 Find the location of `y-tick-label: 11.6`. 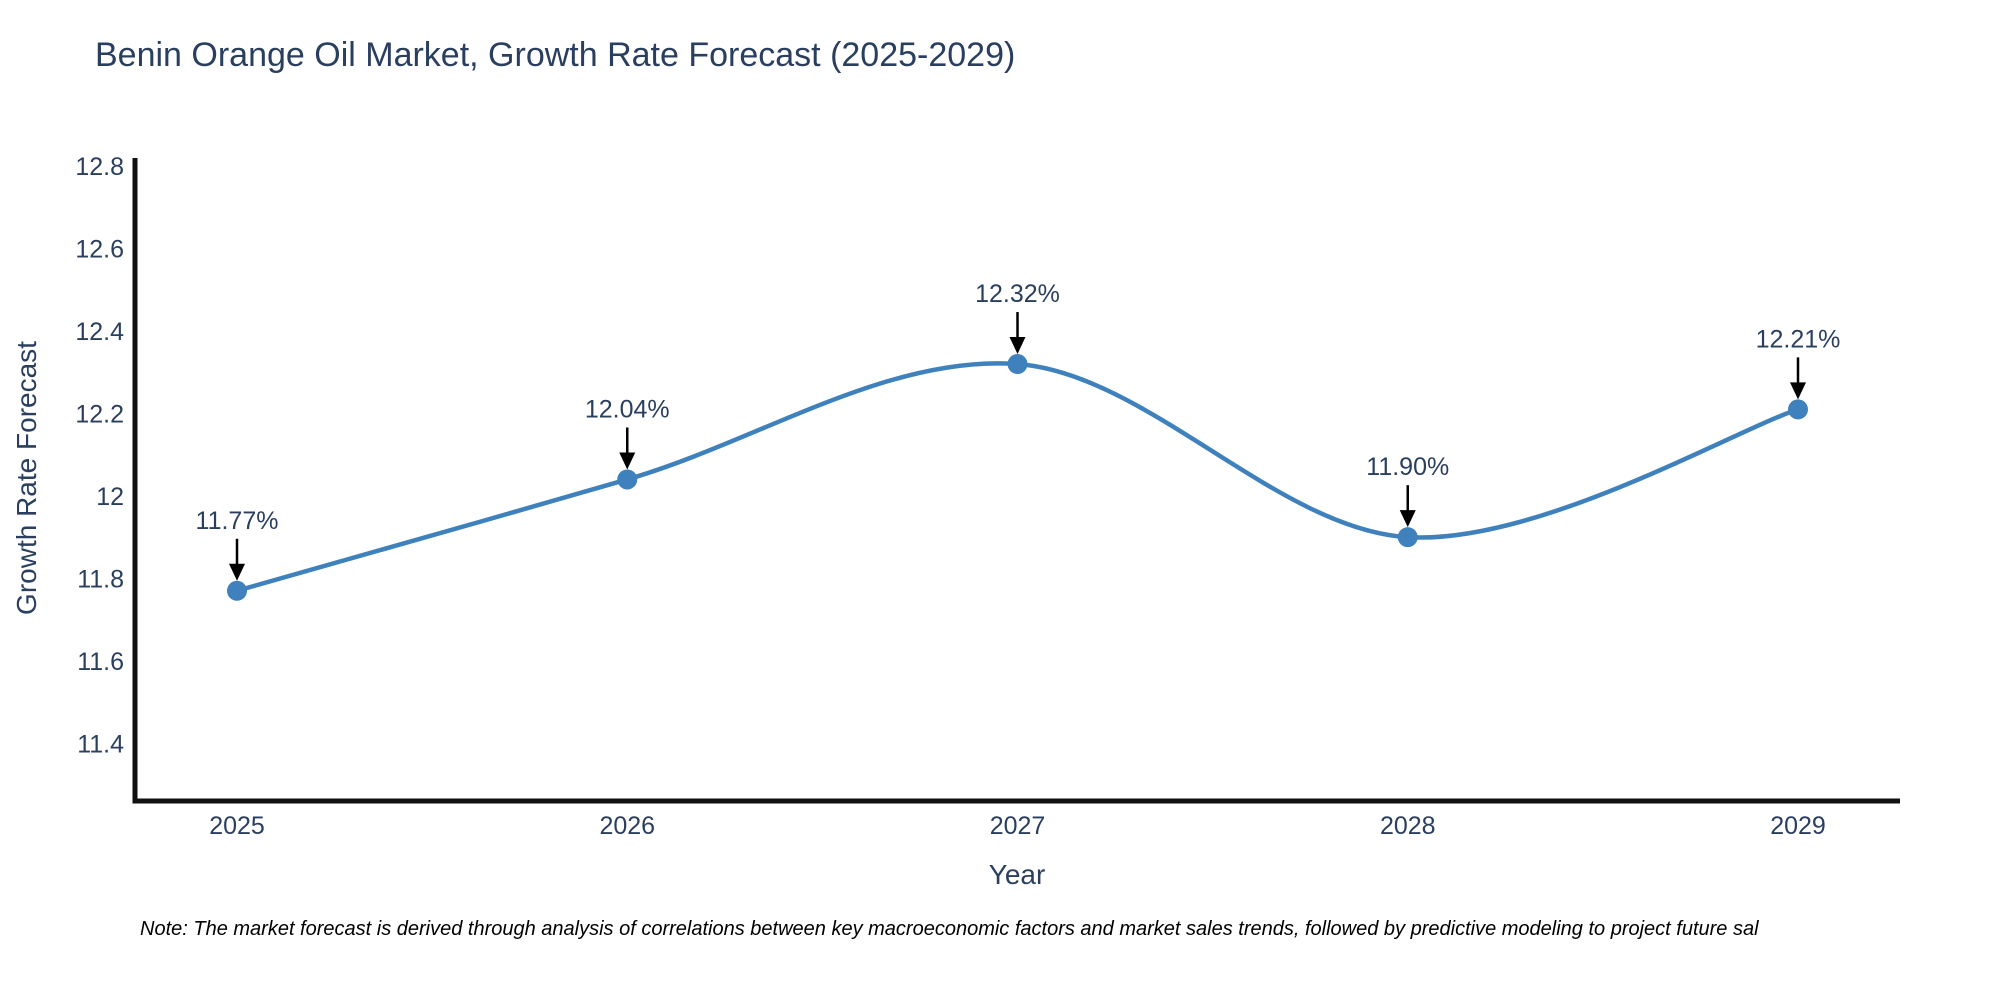

y-tick-label: 11.6 is located at coordinates (100, 662).